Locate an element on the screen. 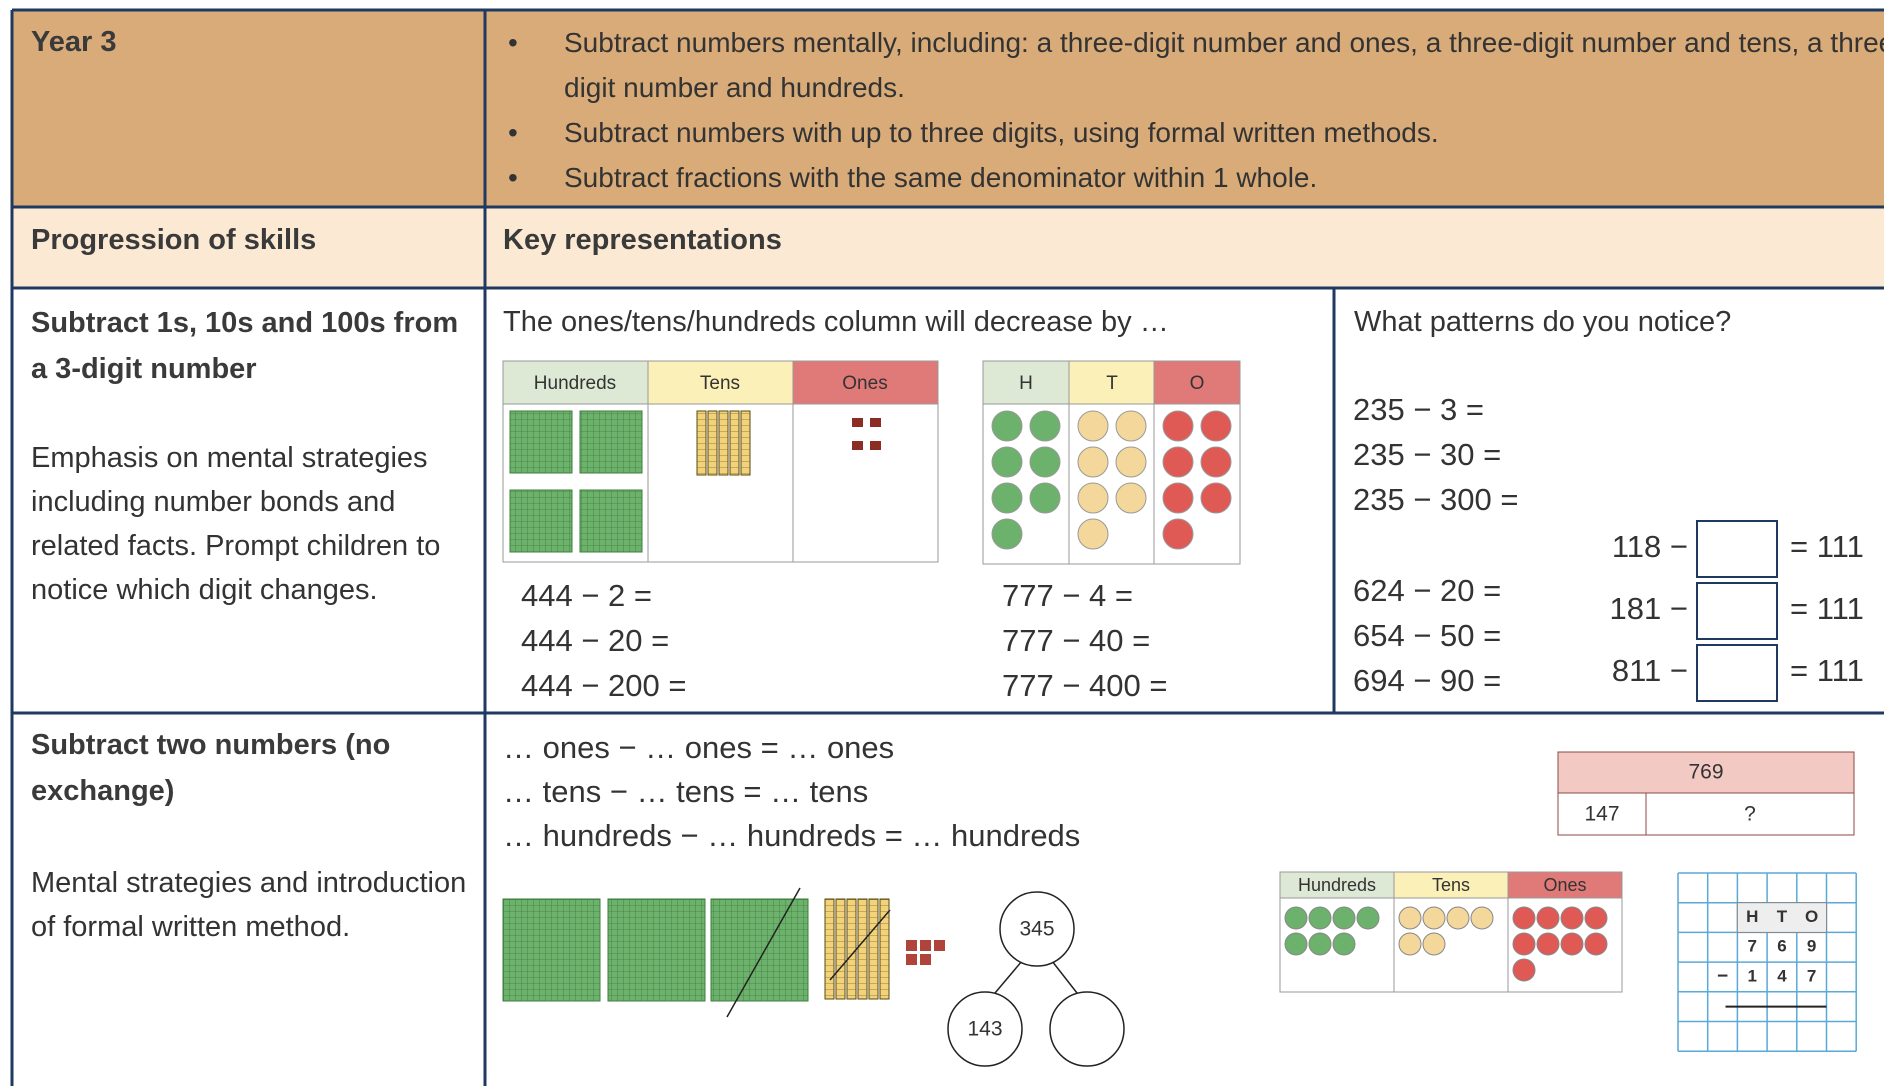 The image size is (1884, 1086). equation: 777 − 40 = is located at coordinates (1076, 640).